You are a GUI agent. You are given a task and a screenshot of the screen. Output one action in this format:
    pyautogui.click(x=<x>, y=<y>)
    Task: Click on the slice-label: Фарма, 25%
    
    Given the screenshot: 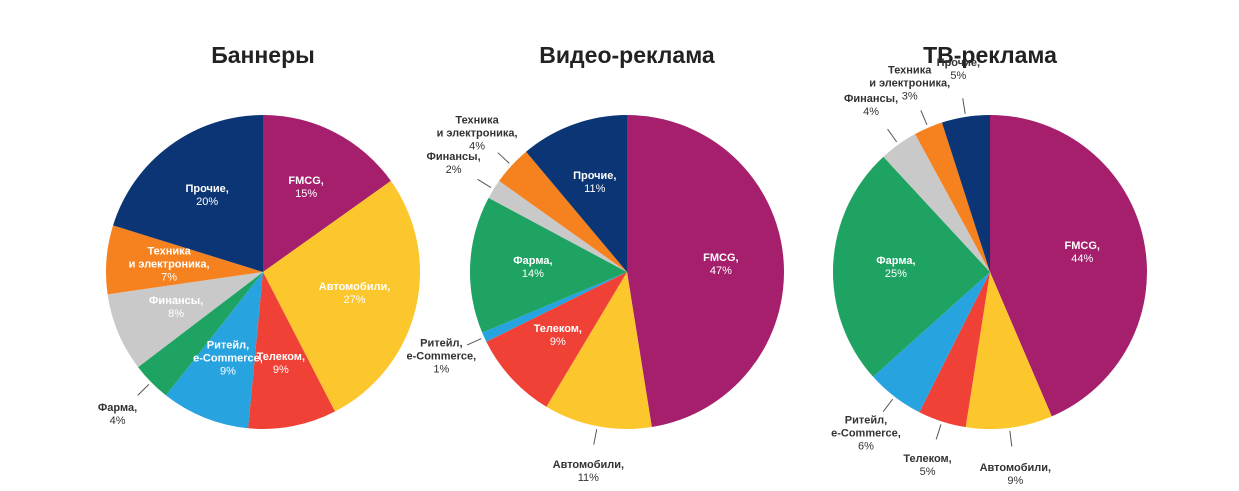 What is the action you would take?
    pyautogui.click(x=895, y=268)
    